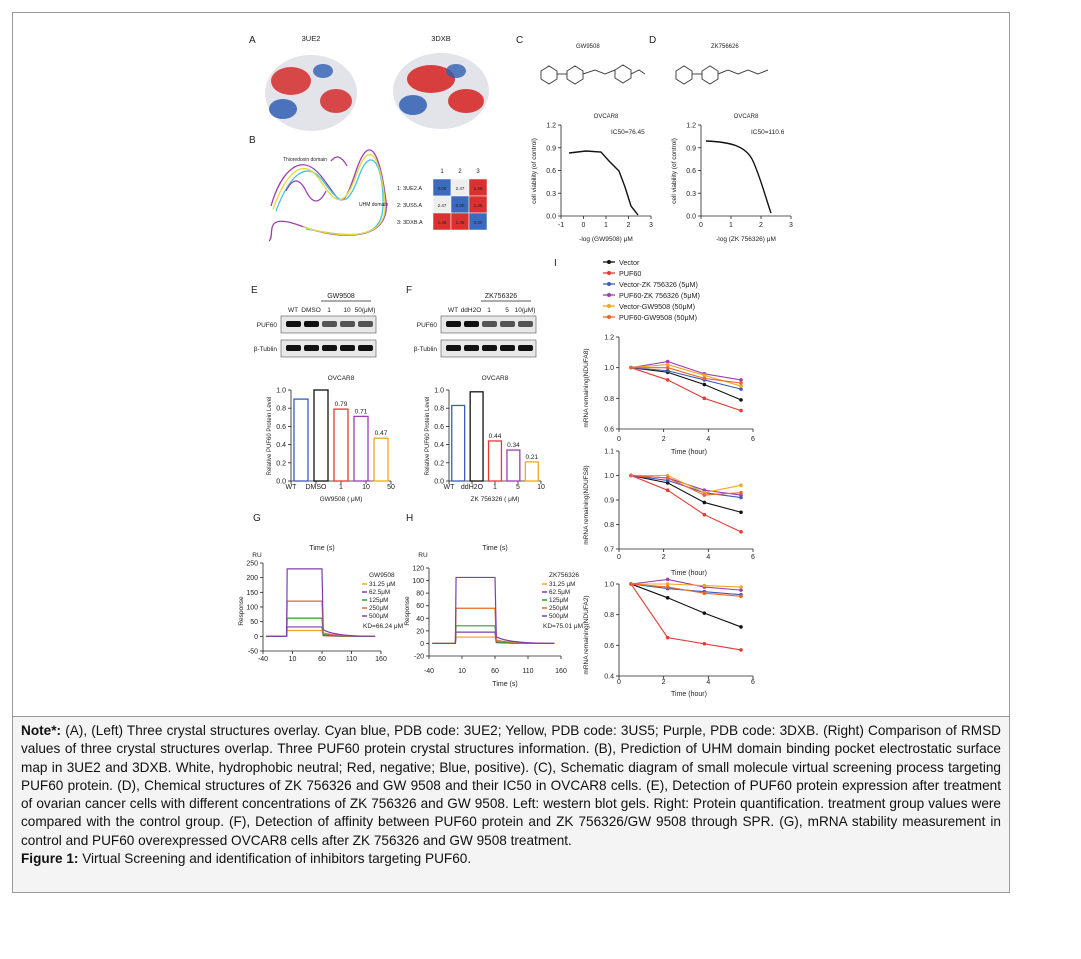 The width and height of the screenshot is (1081, 959). Describe the element at coordinates (50, 859) in the screenshot. I see `figure-label: Figure 1:` at that location.